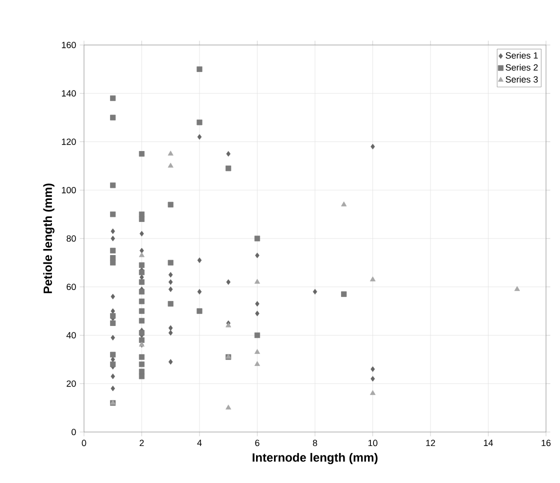 Image resolution: width=560 pixels, height=483 pixels. Describe the element at coordinates (71, 383) in the screenshot. I see `y-tick-label: 20` at that location.